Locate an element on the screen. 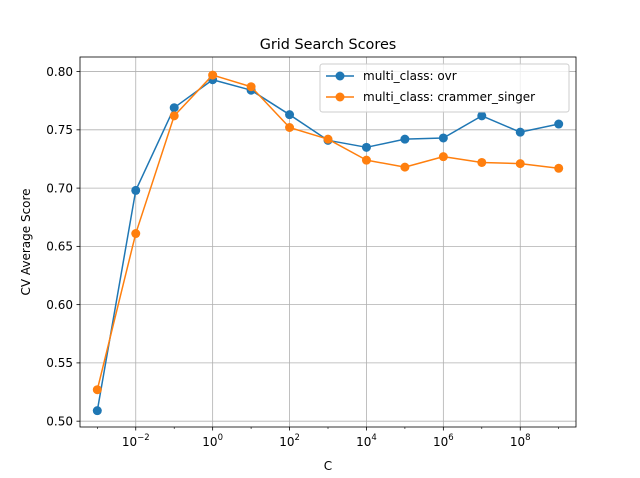 The height and width of the screenshot is (478, 640). x-tick-label: 10² is located at coordinates (289, 441).